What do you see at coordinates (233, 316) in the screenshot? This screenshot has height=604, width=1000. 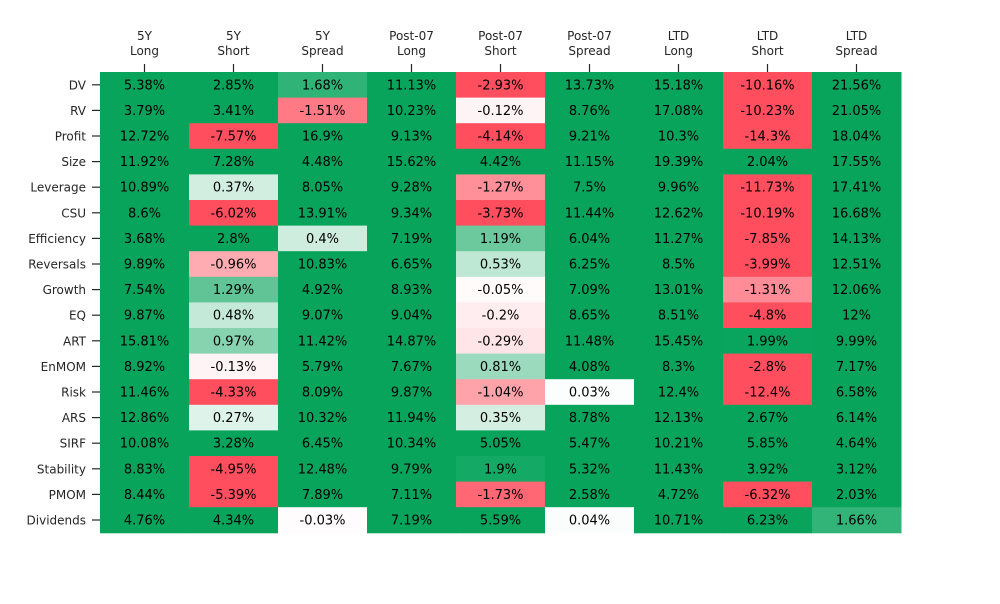 I see `cell-value-label: 0.48%` at bounding box center [233, 316].